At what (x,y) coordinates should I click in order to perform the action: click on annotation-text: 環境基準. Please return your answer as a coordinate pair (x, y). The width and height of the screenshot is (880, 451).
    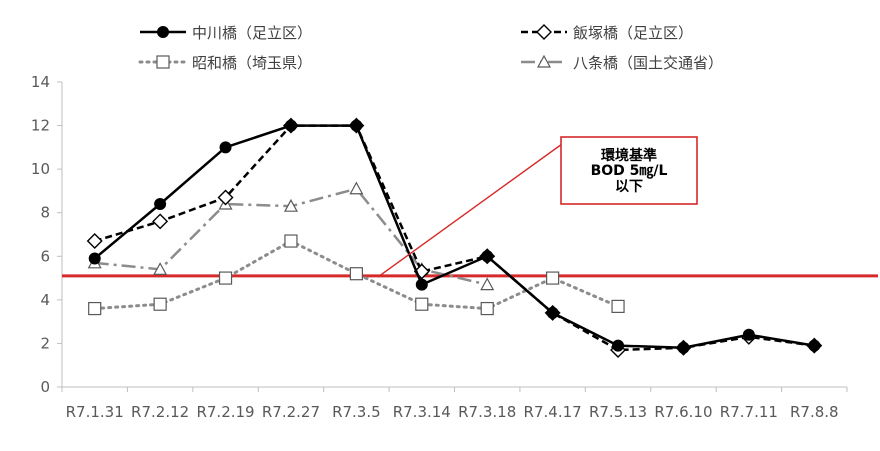
    Looking at the image, I should click on (629, 155).